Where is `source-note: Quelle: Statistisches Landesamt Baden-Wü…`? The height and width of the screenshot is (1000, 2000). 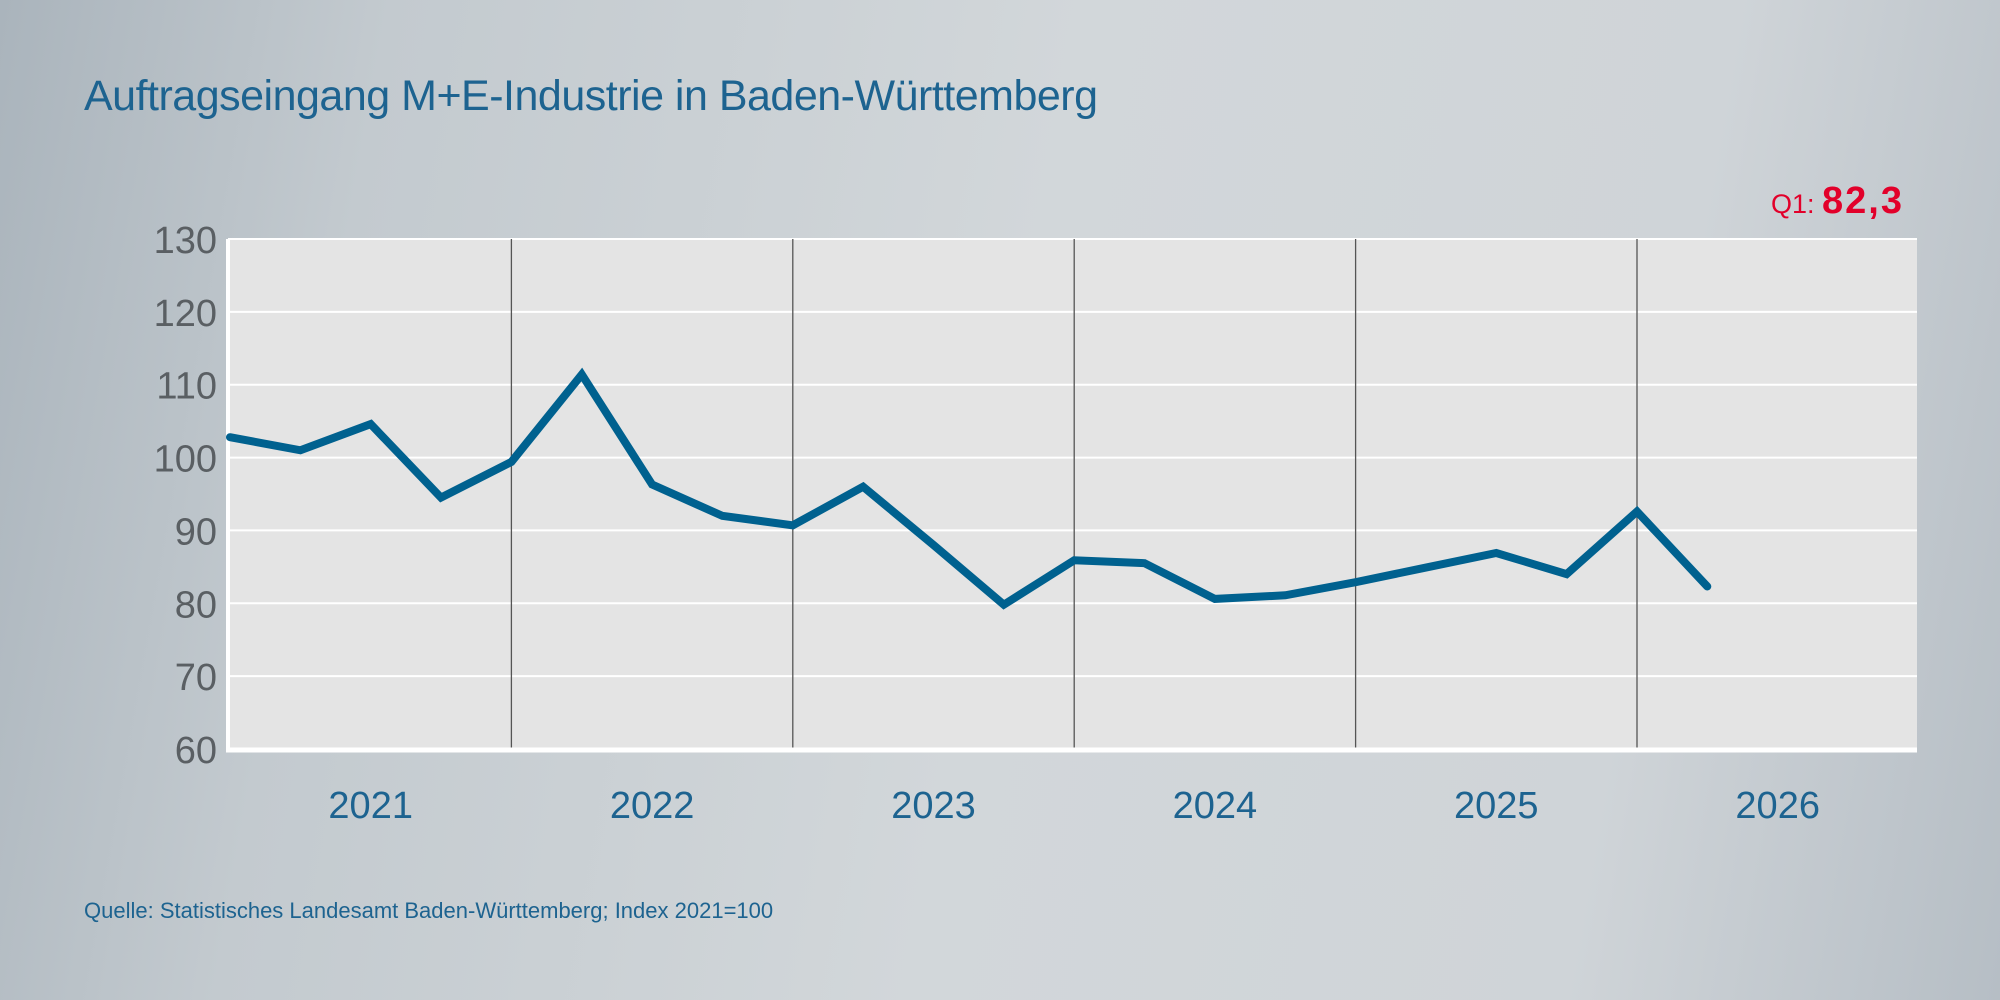 source-note: Quelle: Statistisches Landesamt Baden-Wü… is located at coordinates (429, 910).